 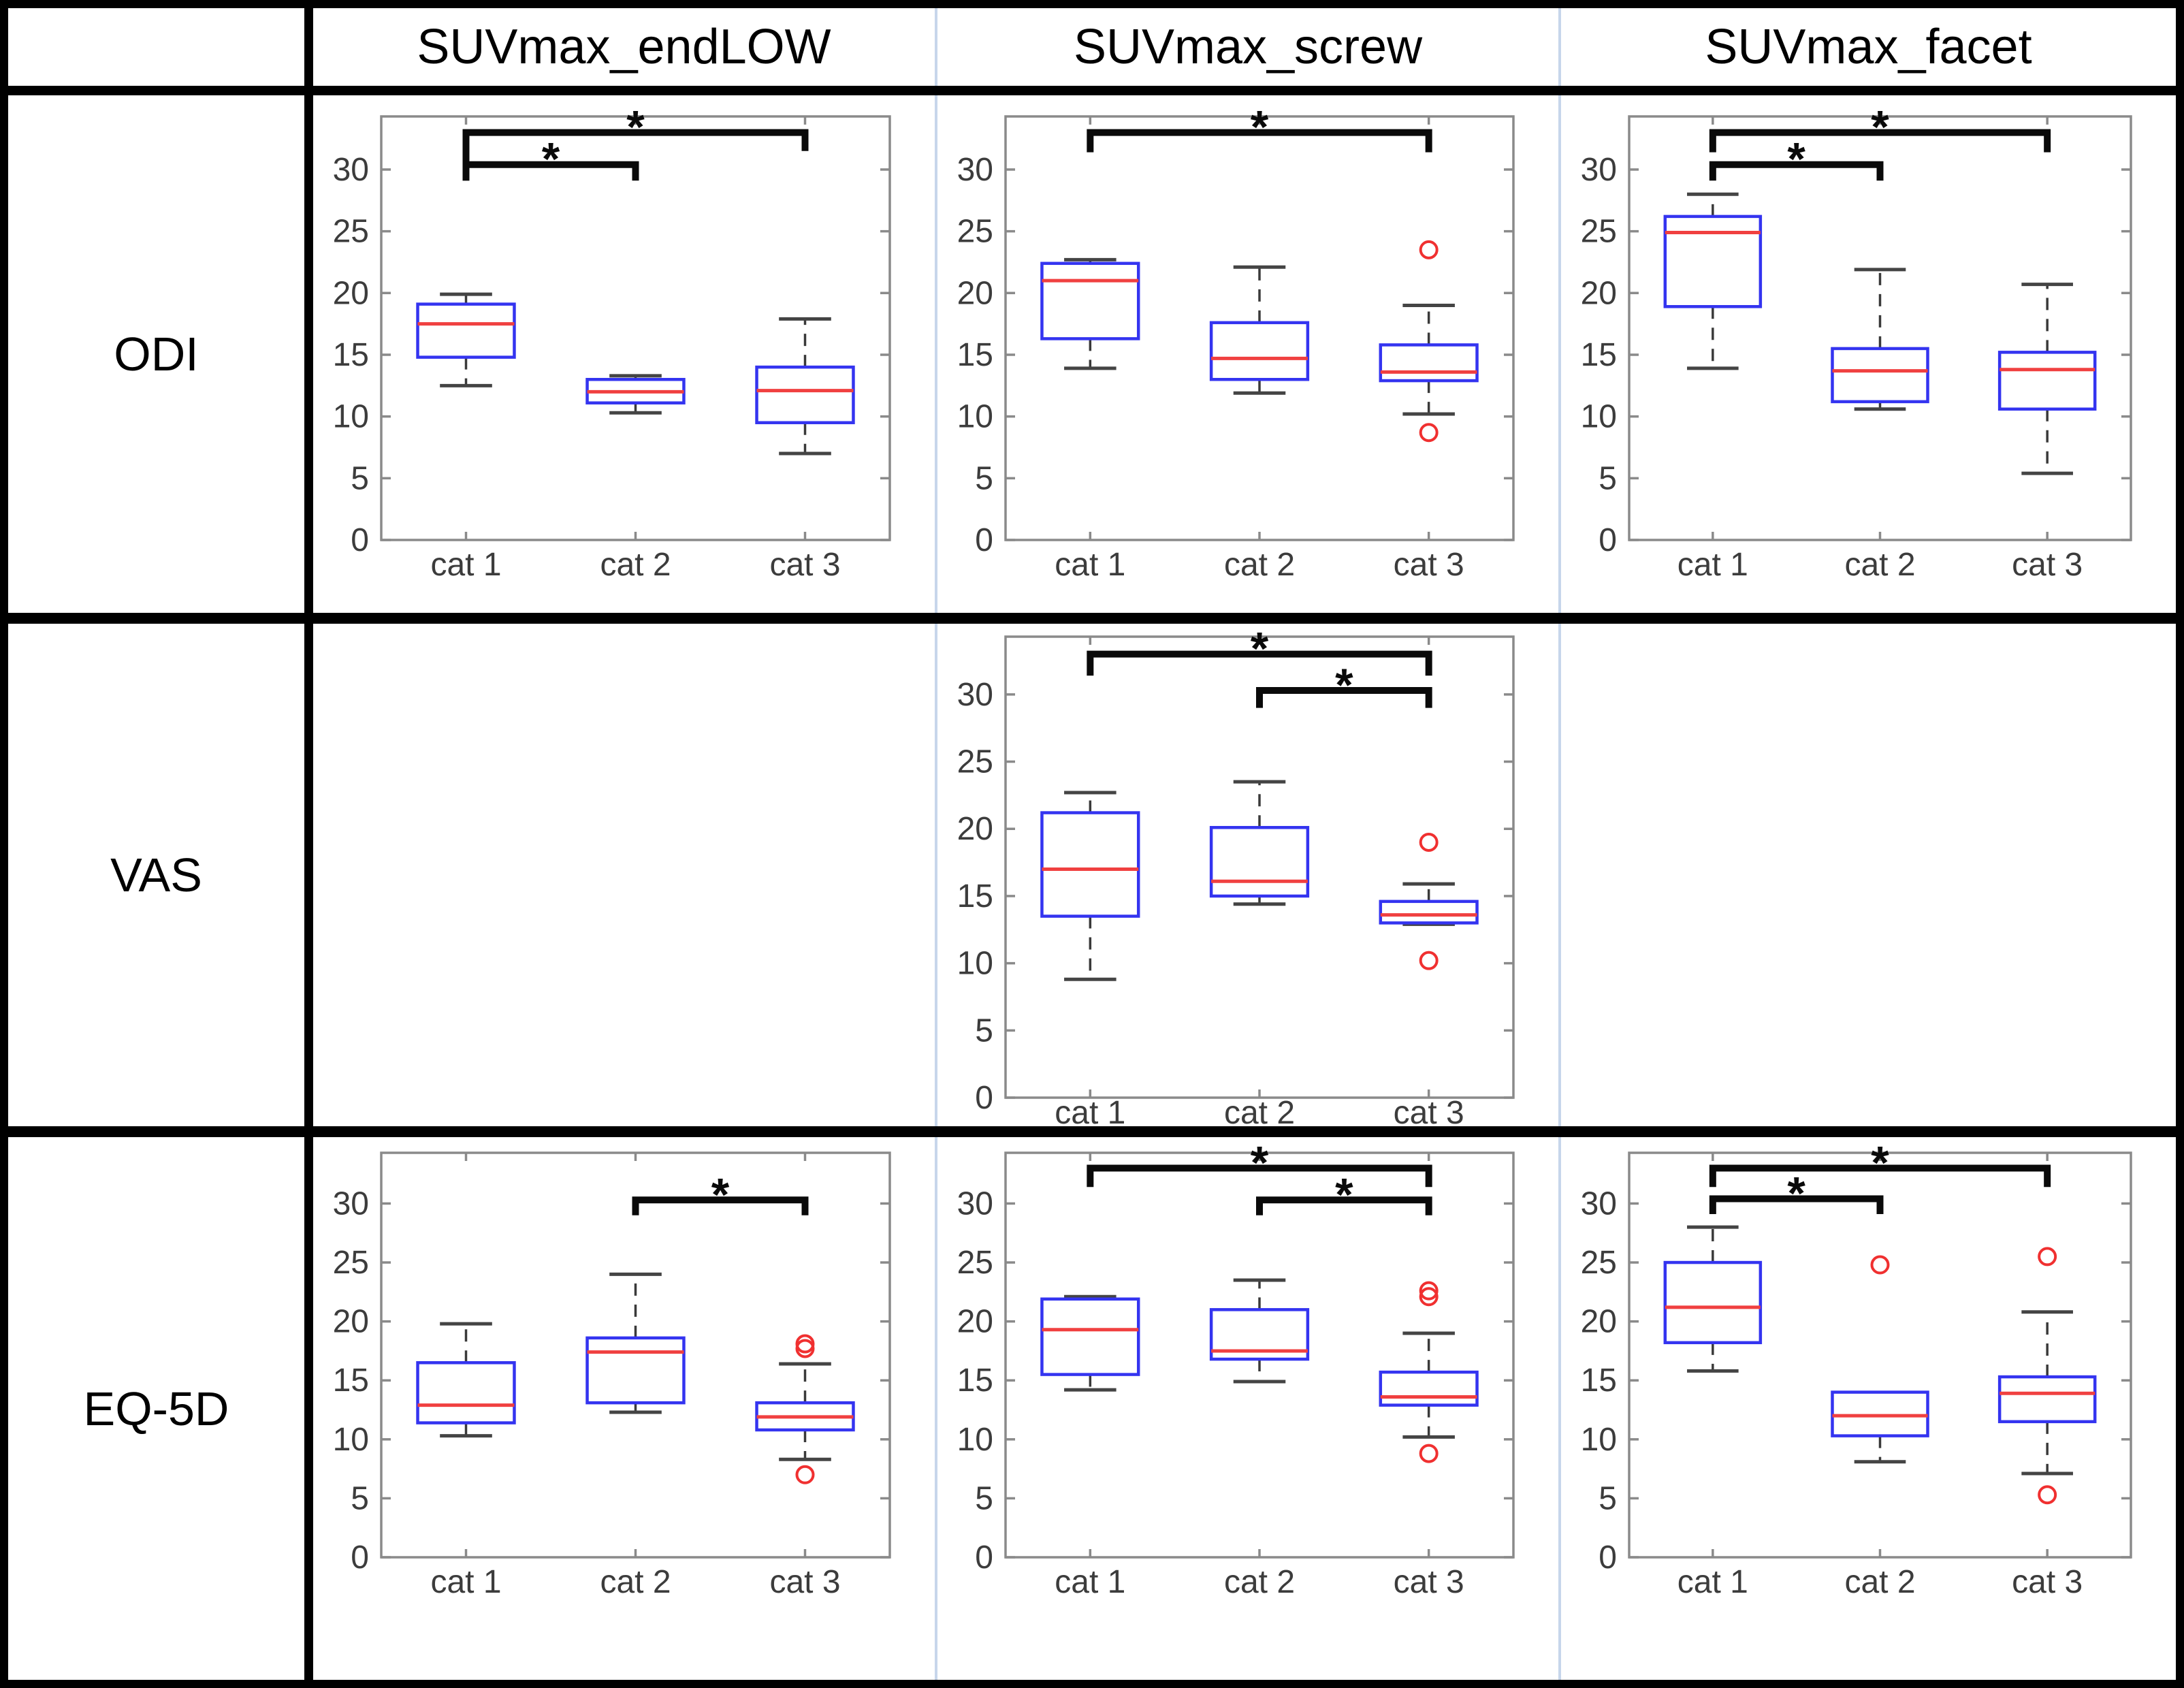 What do you see at coordinates (1248, 47) in the screenshot?
I see `column-header-suvmax-screw: SUVmax_screw` at bounding box center [1248, 47].